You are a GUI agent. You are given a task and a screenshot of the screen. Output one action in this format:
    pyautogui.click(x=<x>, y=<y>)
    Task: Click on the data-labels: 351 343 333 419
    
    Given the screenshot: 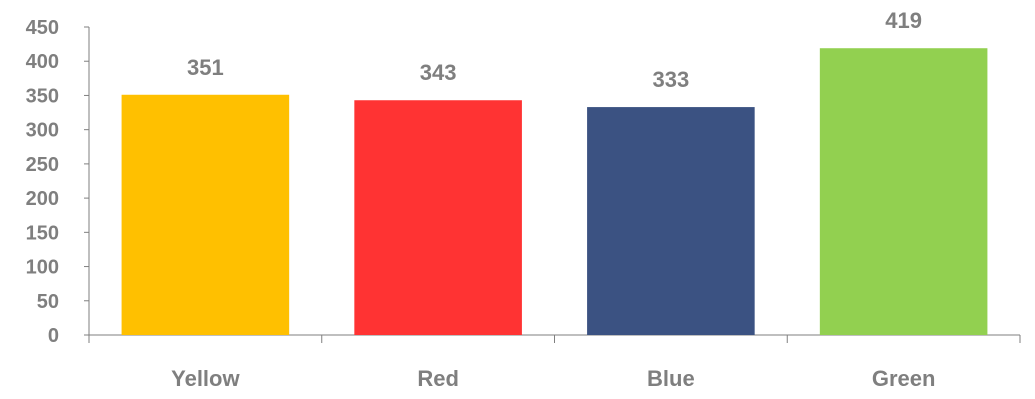 What is the action you would take?
    pyautogui.click(x=554, y=50)
    